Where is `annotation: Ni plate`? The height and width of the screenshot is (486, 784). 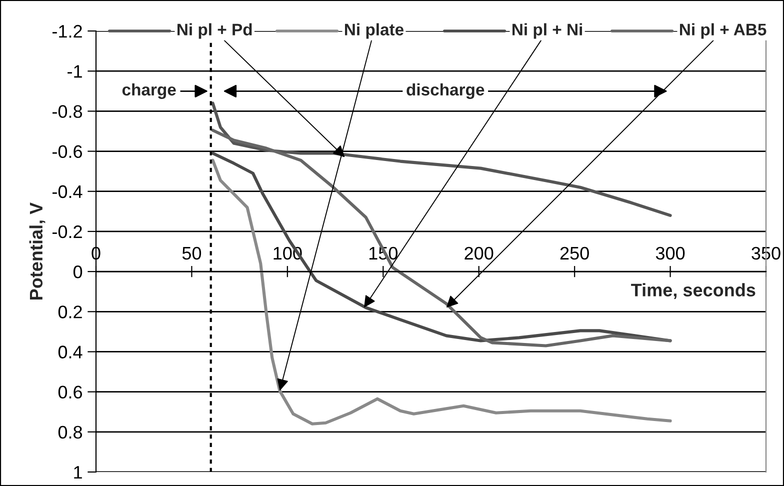 annotation: Ni plate is located at coordinates (374, 31).